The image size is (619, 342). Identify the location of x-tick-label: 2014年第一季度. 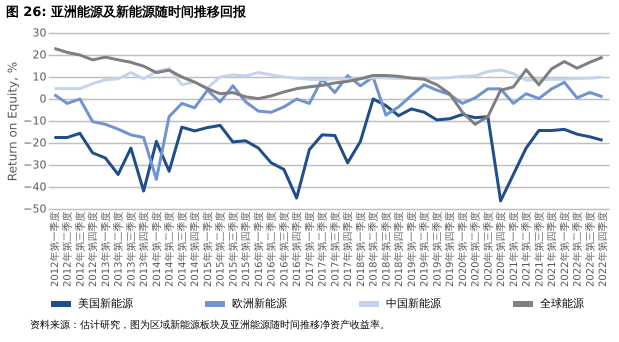
(156, 249).